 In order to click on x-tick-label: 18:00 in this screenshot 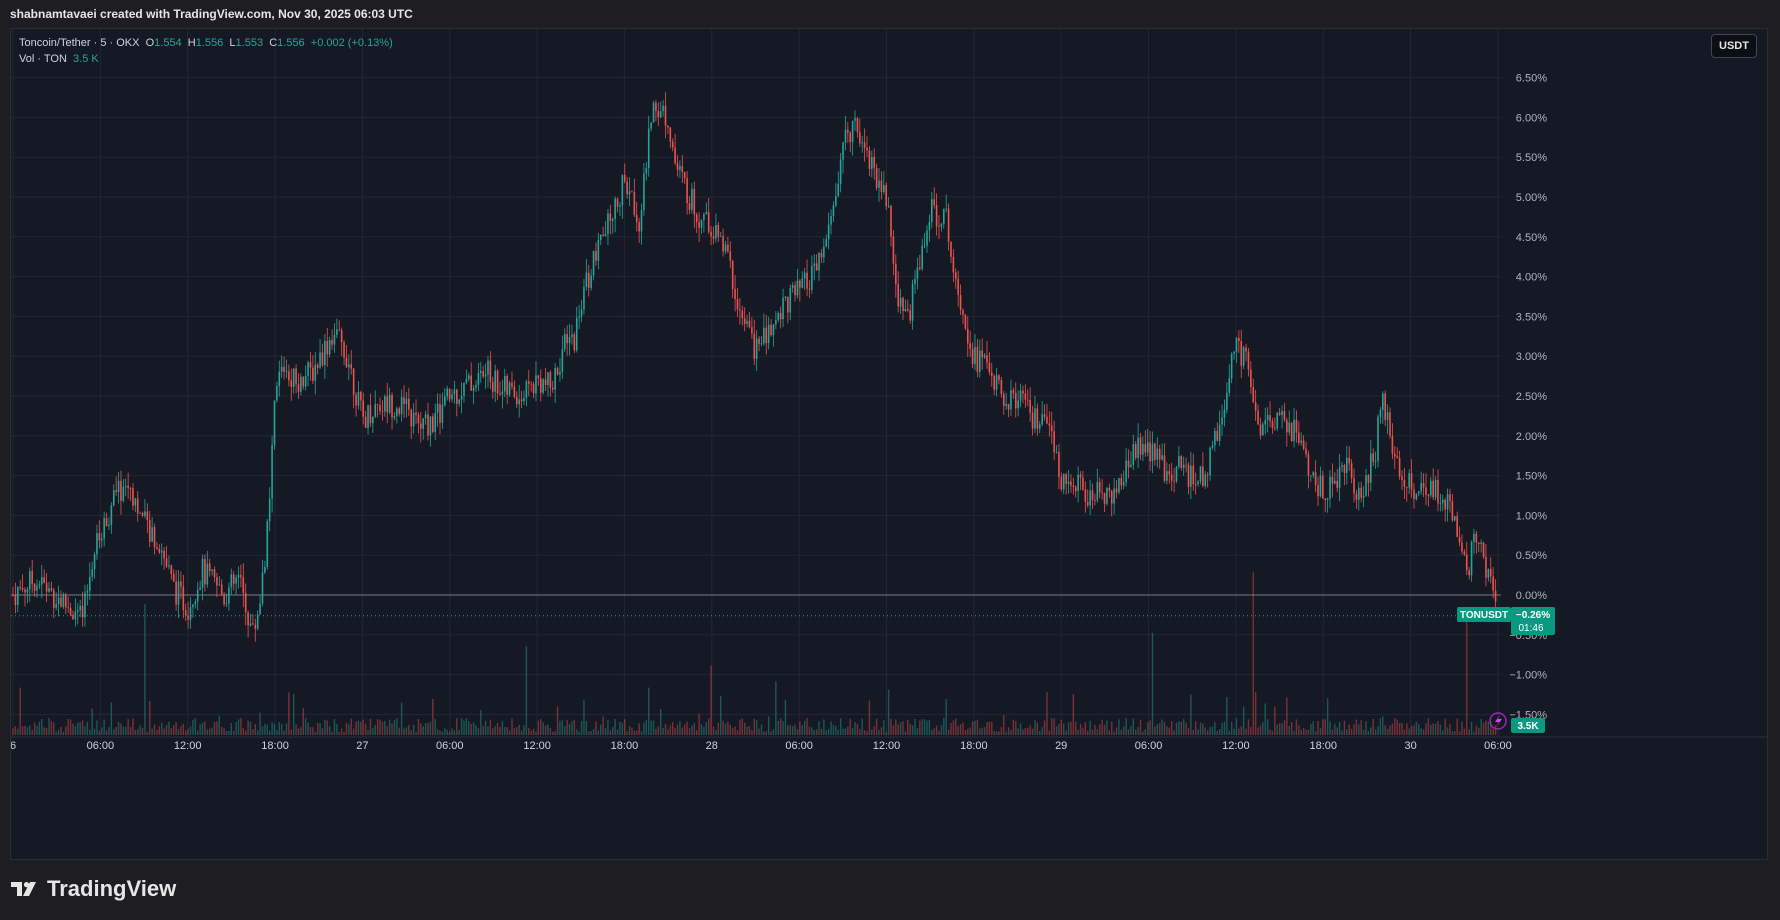, I will do `click(275, 746)`.